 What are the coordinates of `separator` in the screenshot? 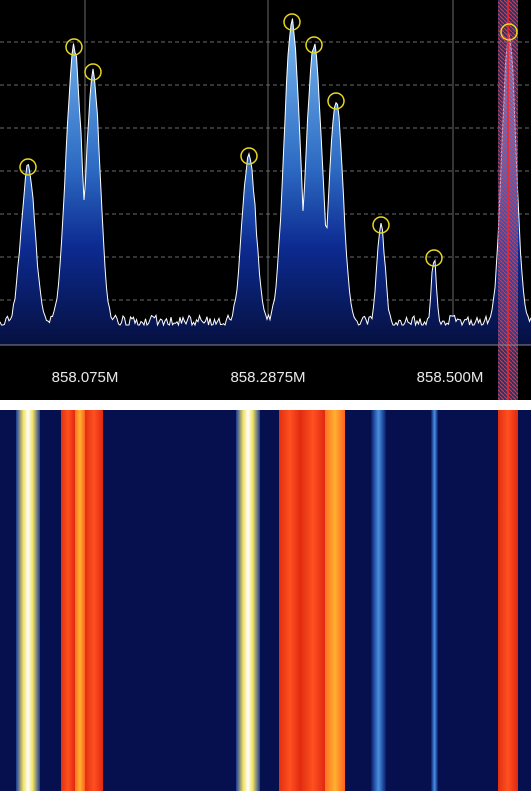 It's located at (265, 405).